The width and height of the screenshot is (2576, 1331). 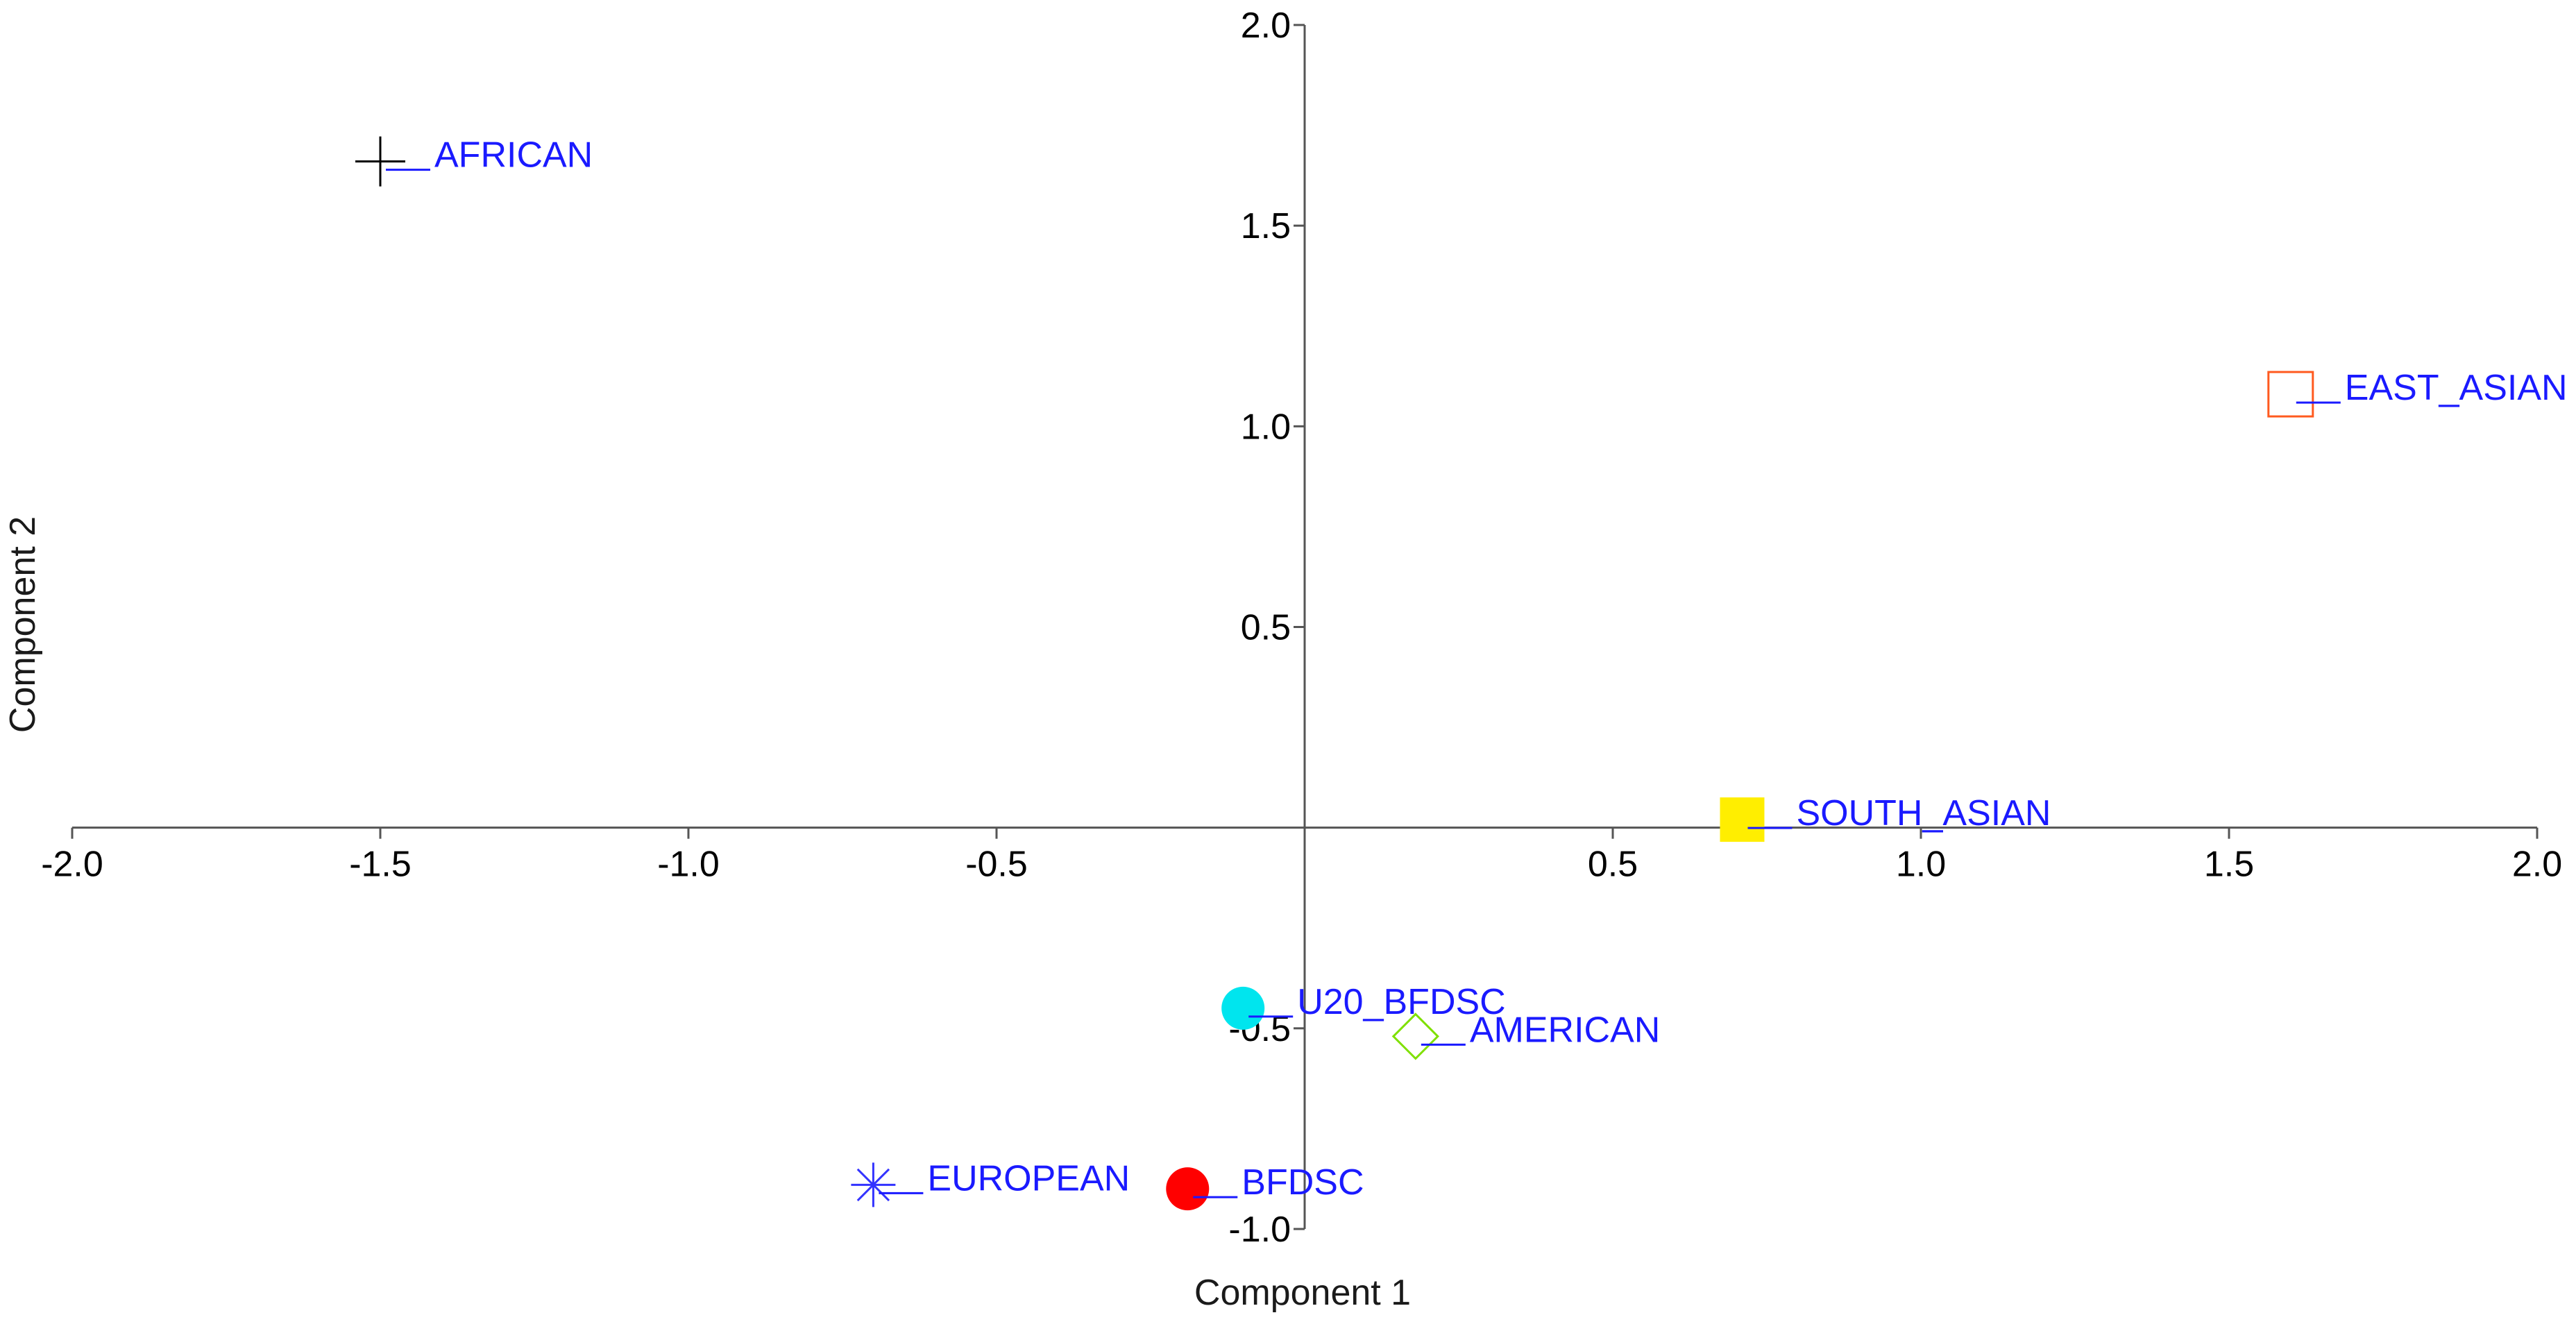 What do you see at coordinates (1028, 1178) in the screenshot?
I see `point-european-label: EUROPEAN` at bounding box center [1028, 1178].